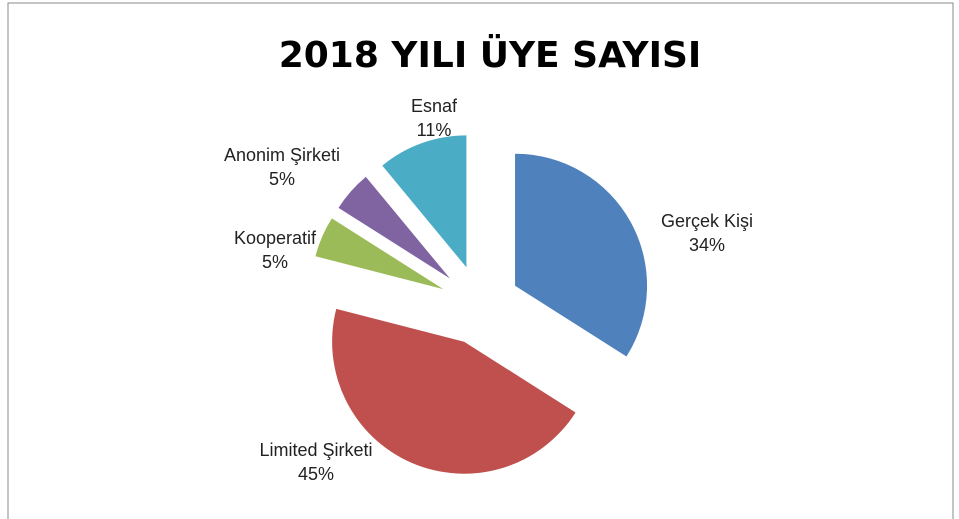 The height and width of the screenshot is (519, 959). What do you see at coordinates (315, 450) in the screenshot?
I see `slice-category-label: Limited Şirketi` at bounding box center [315, 450].